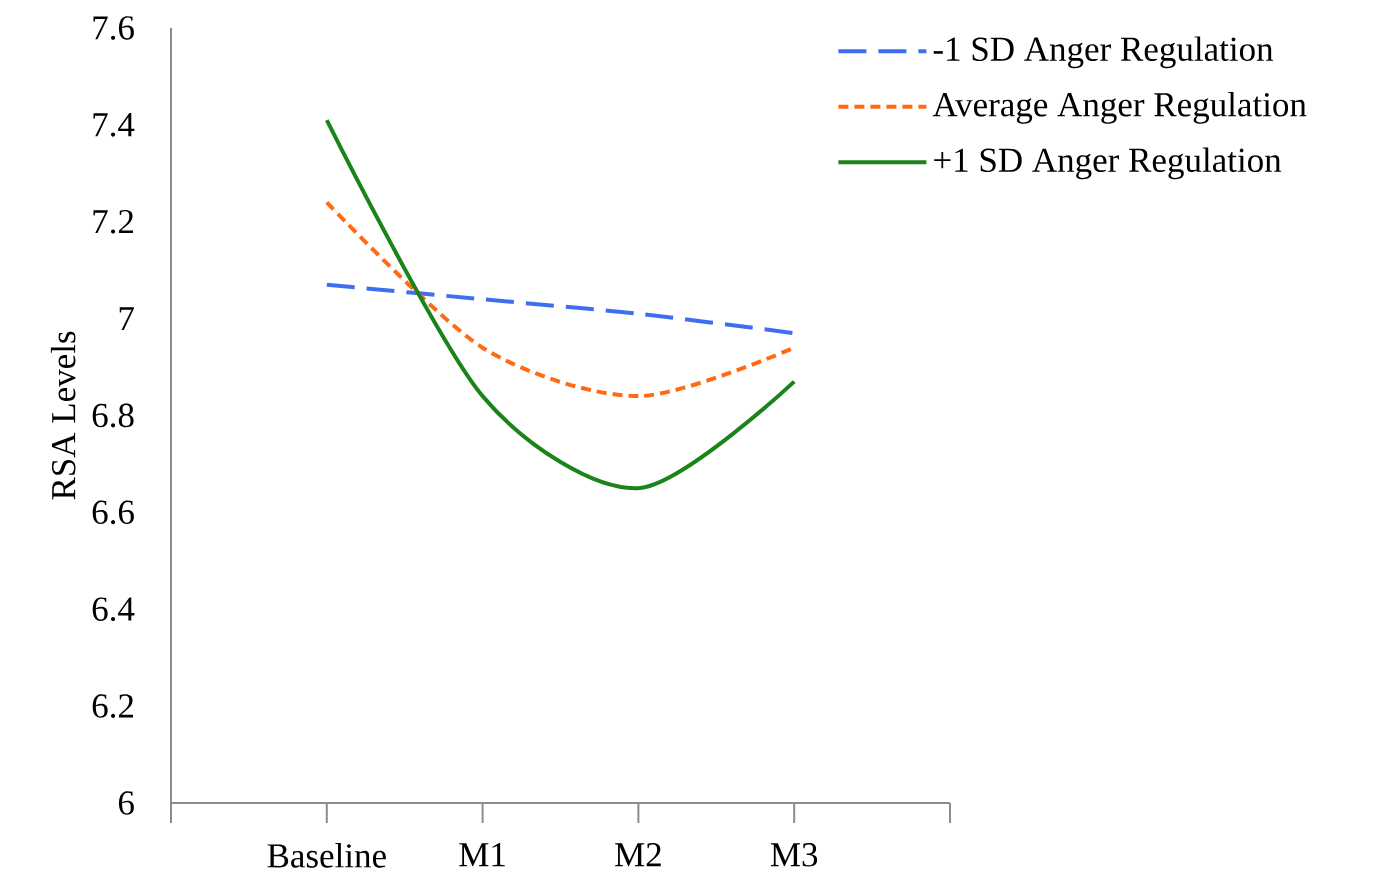 The width and height of the screenshot is (1377, 875). Describe the element at coordinates (794, 855) in the screenshot. I see `x-tick-label: M3` at that location.